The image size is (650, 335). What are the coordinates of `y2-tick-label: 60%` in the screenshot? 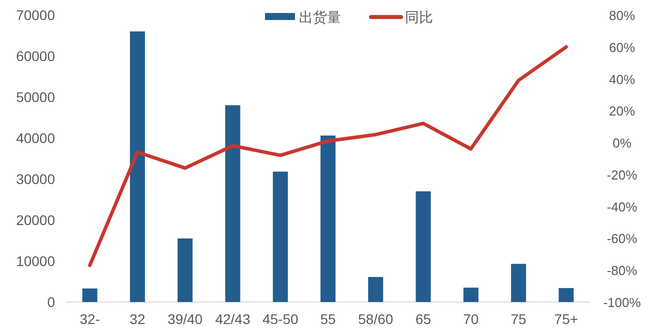 It's located at (622, 47).